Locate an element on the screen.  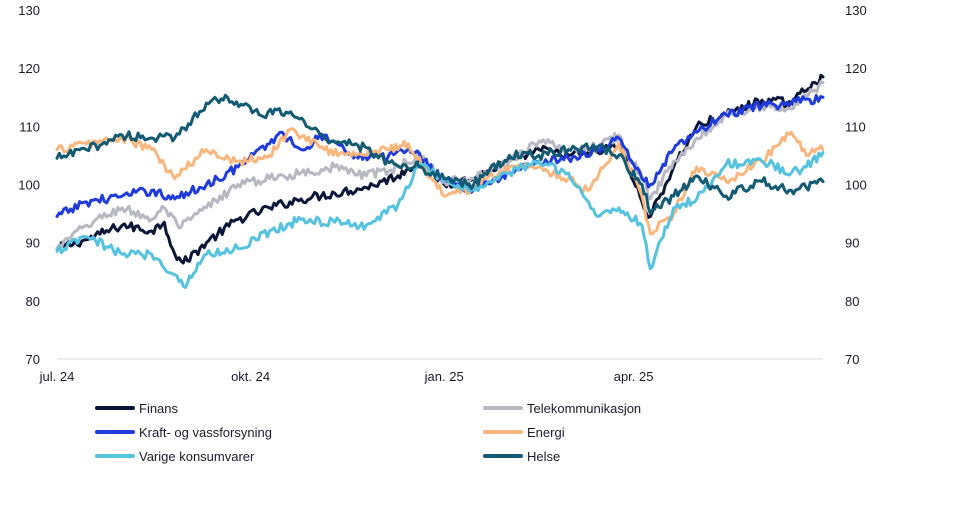
legend-label: Telekommunikasjon is located at coordinates (584, 408).